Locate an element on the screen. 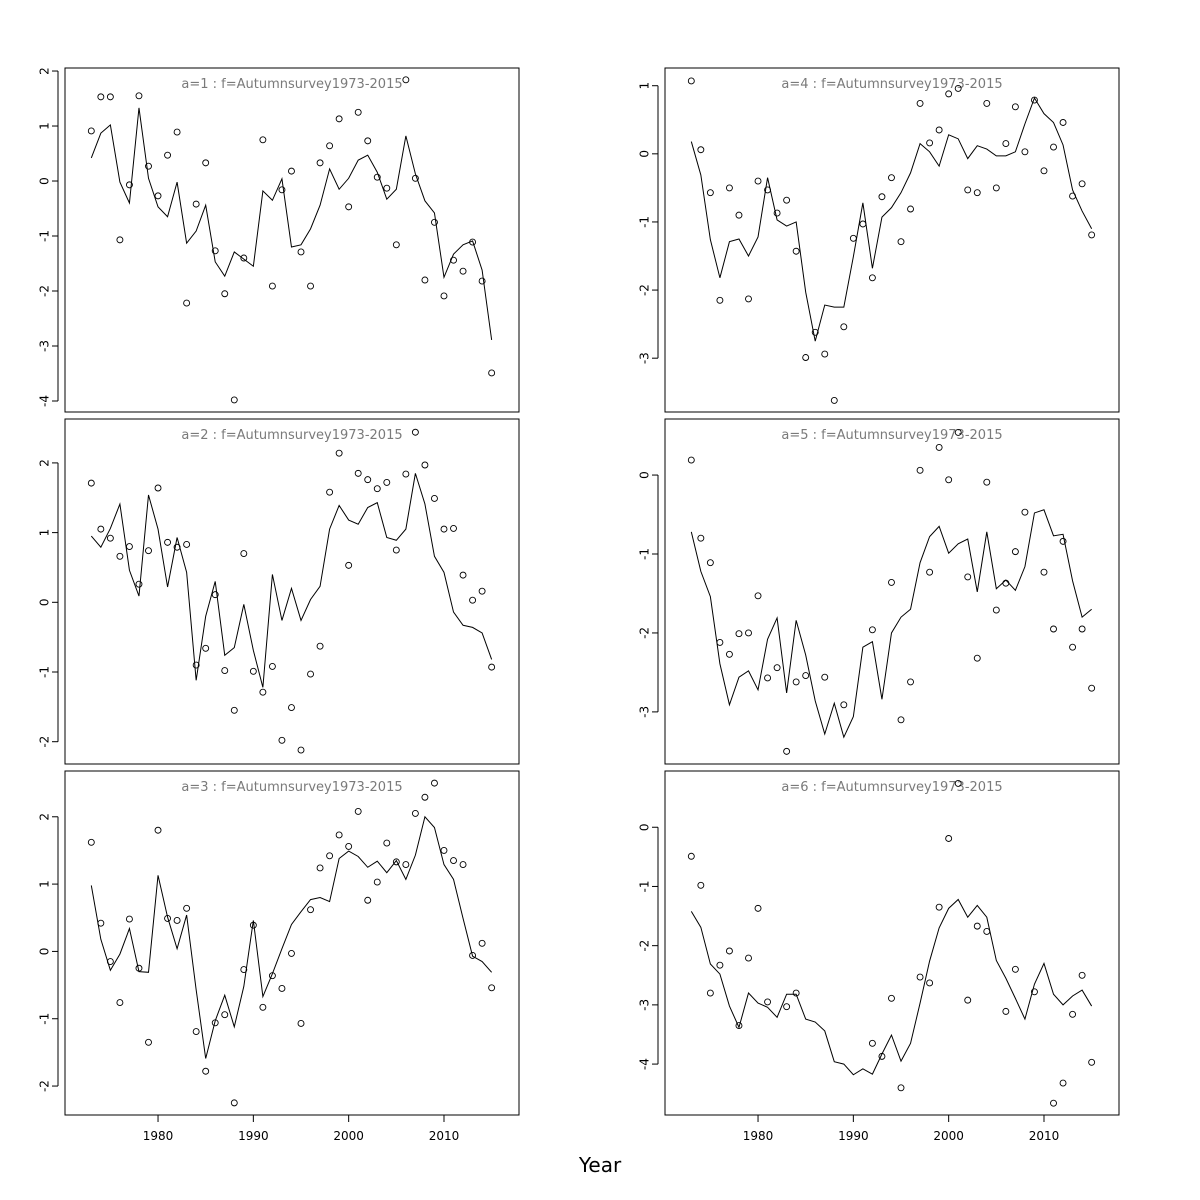 Image resolution: width=1200 pixels, height=1200 pixels. panel-title: a=4 : f=Autumnsurvey1973-2015 is located at coordinates (891, 84).